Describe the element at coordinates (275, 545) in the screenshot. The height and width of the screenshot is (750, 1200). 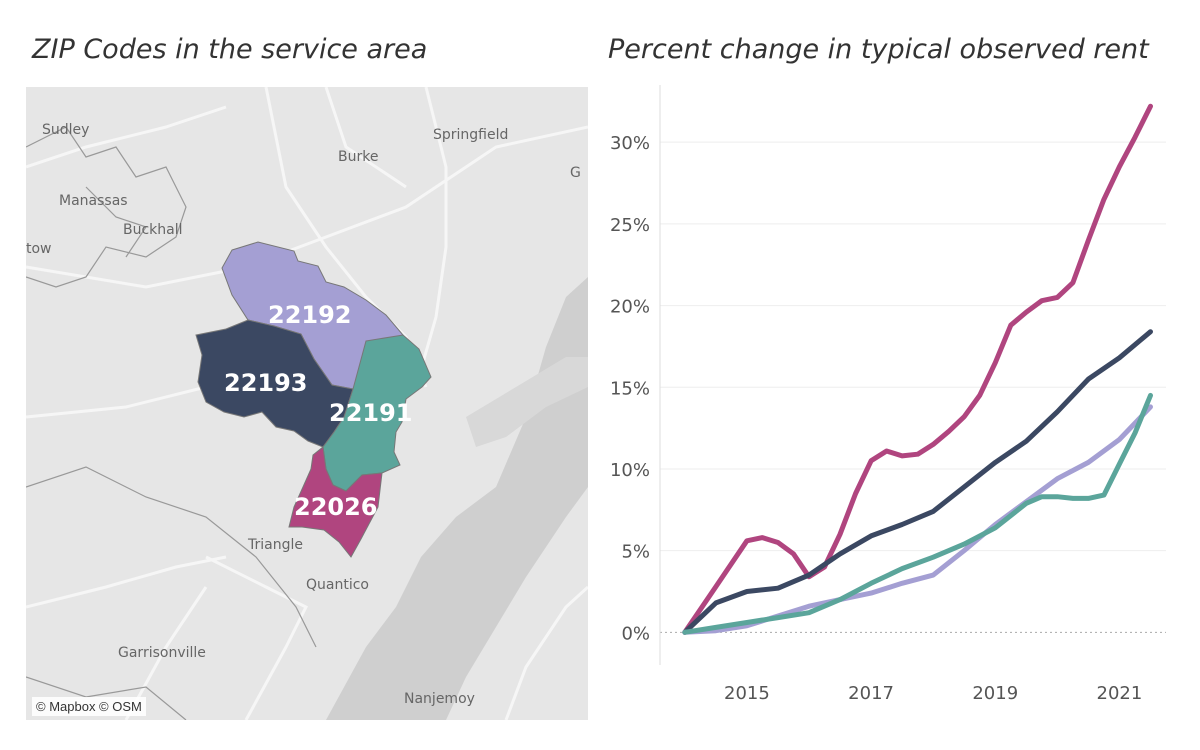
I see `place-label: Triangle` at that location.